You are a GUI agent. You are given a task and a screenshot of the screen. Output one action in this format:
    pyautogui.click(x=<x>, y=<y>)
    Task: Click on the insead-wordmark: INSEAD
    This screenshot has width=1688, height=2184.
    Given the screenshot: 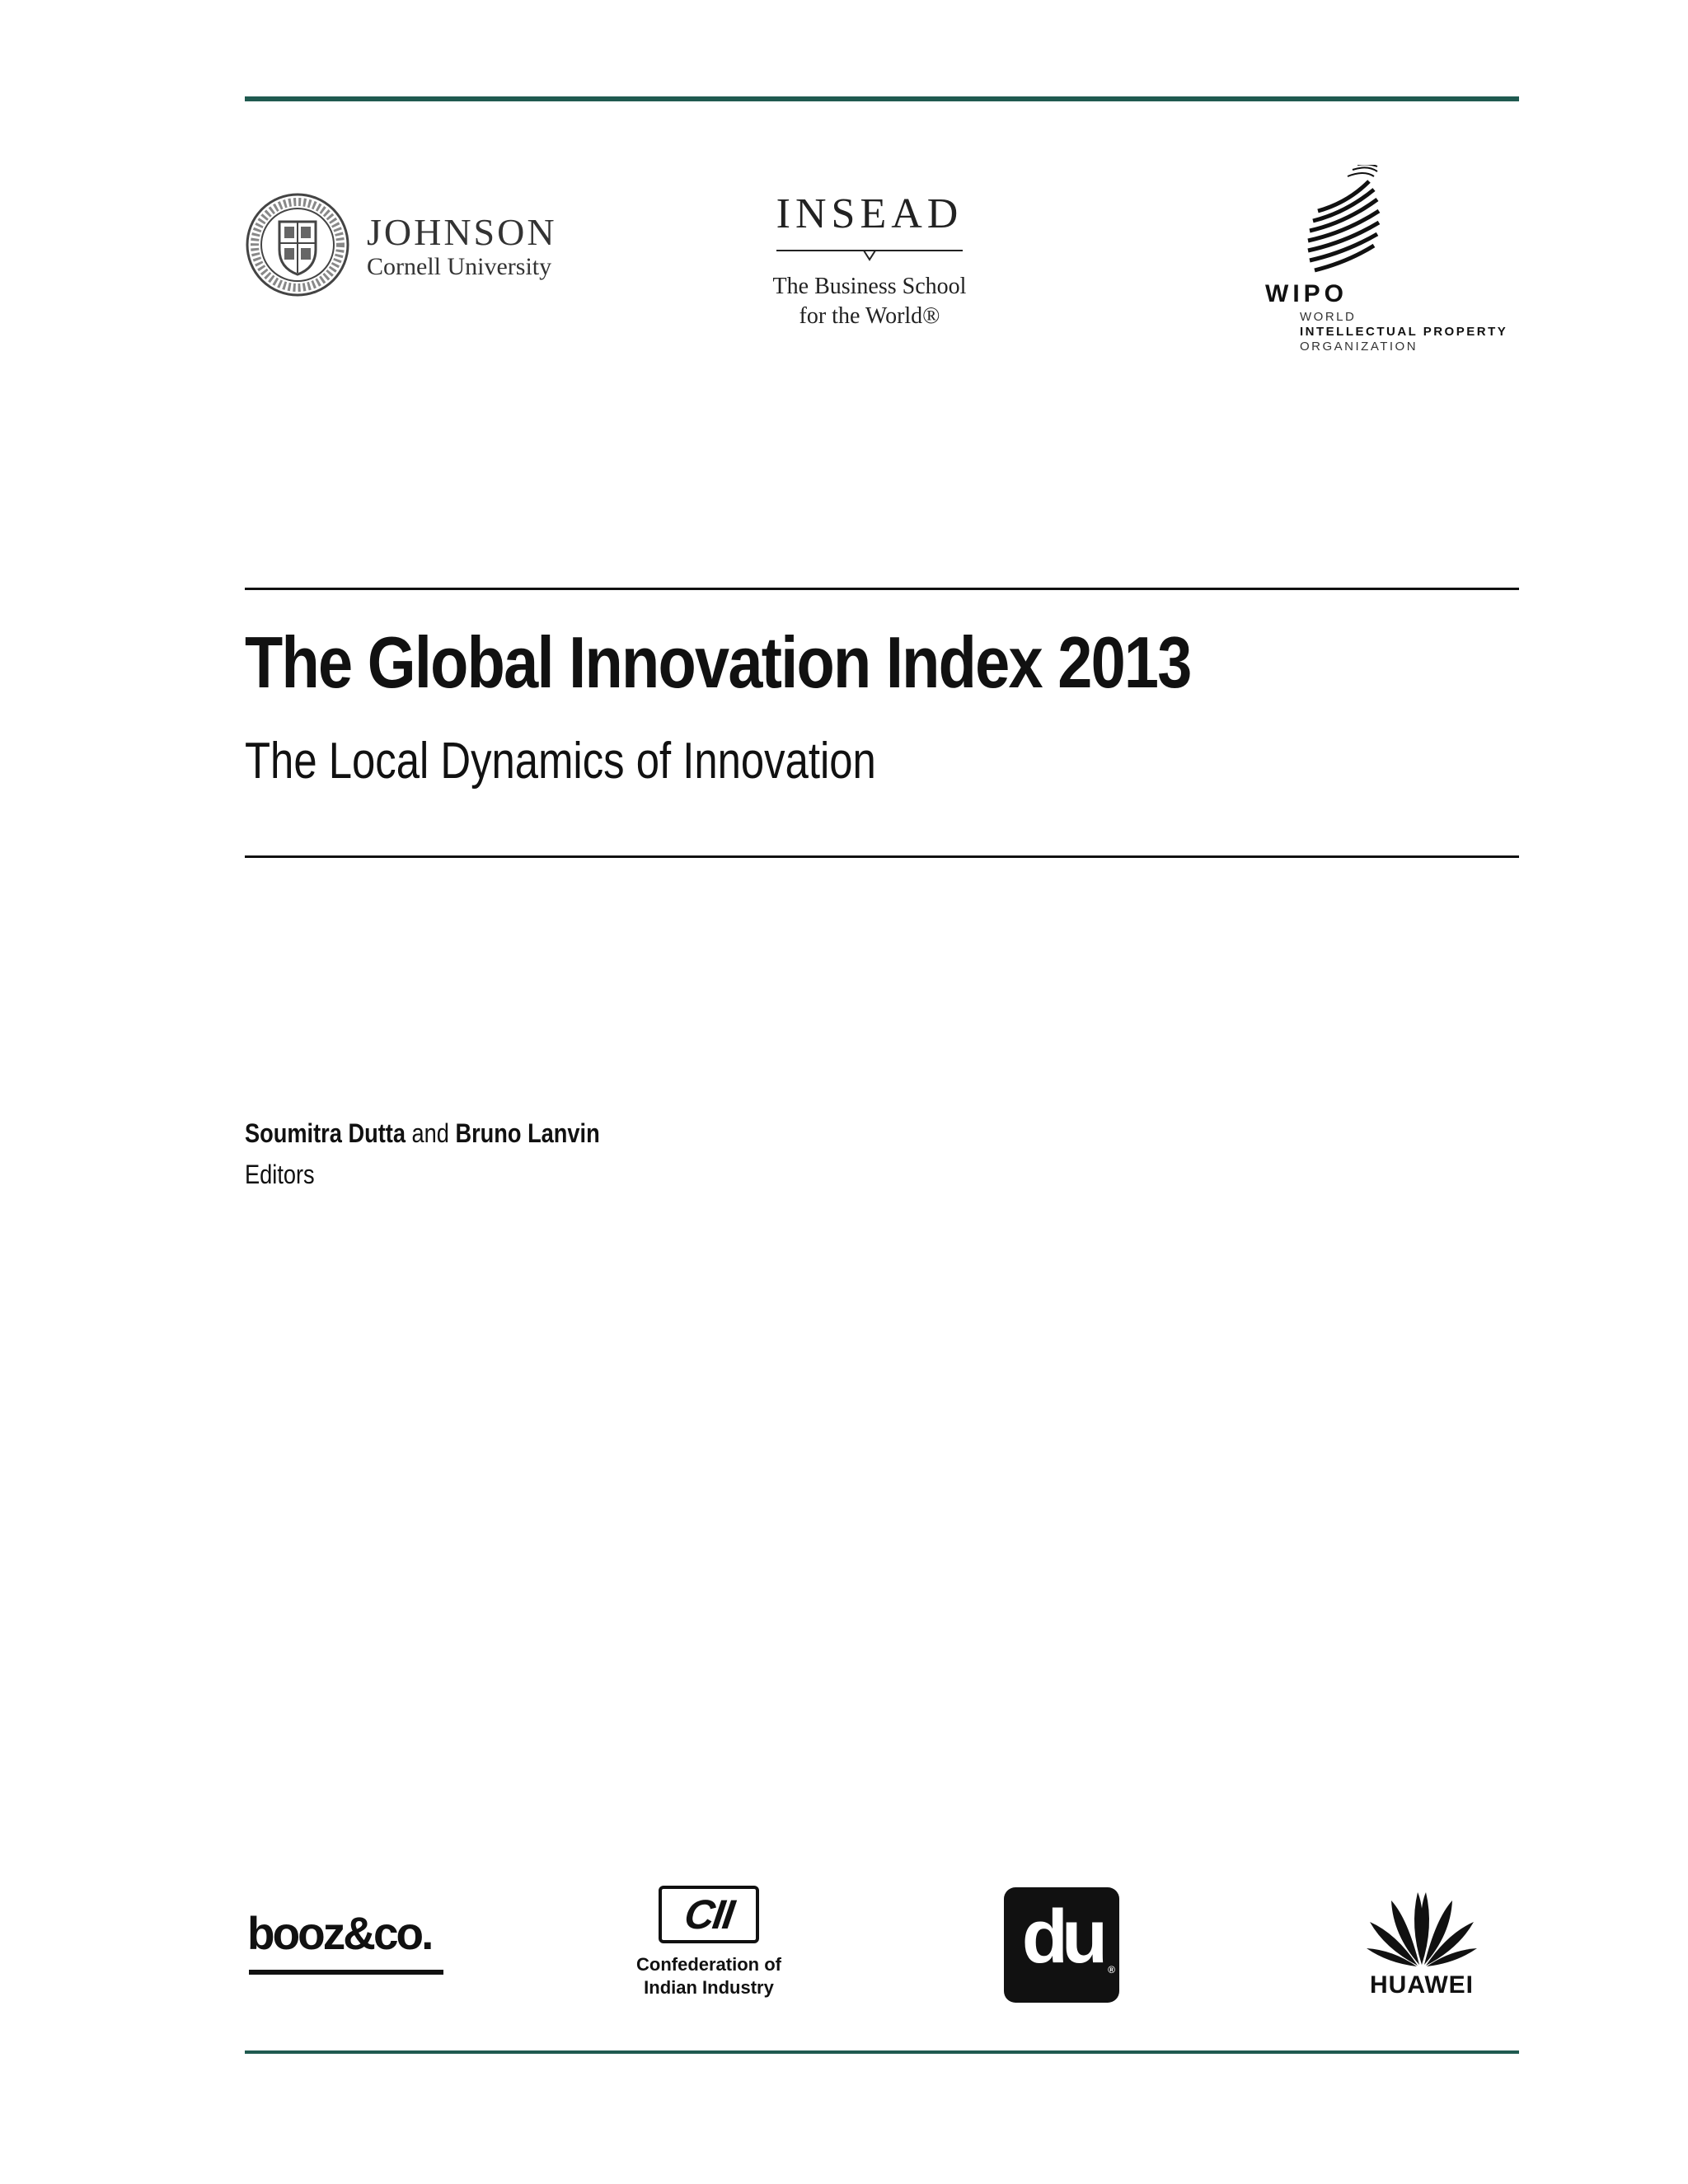 What is the action you would take?
    pyautogui.click(x=870, y=213)
    